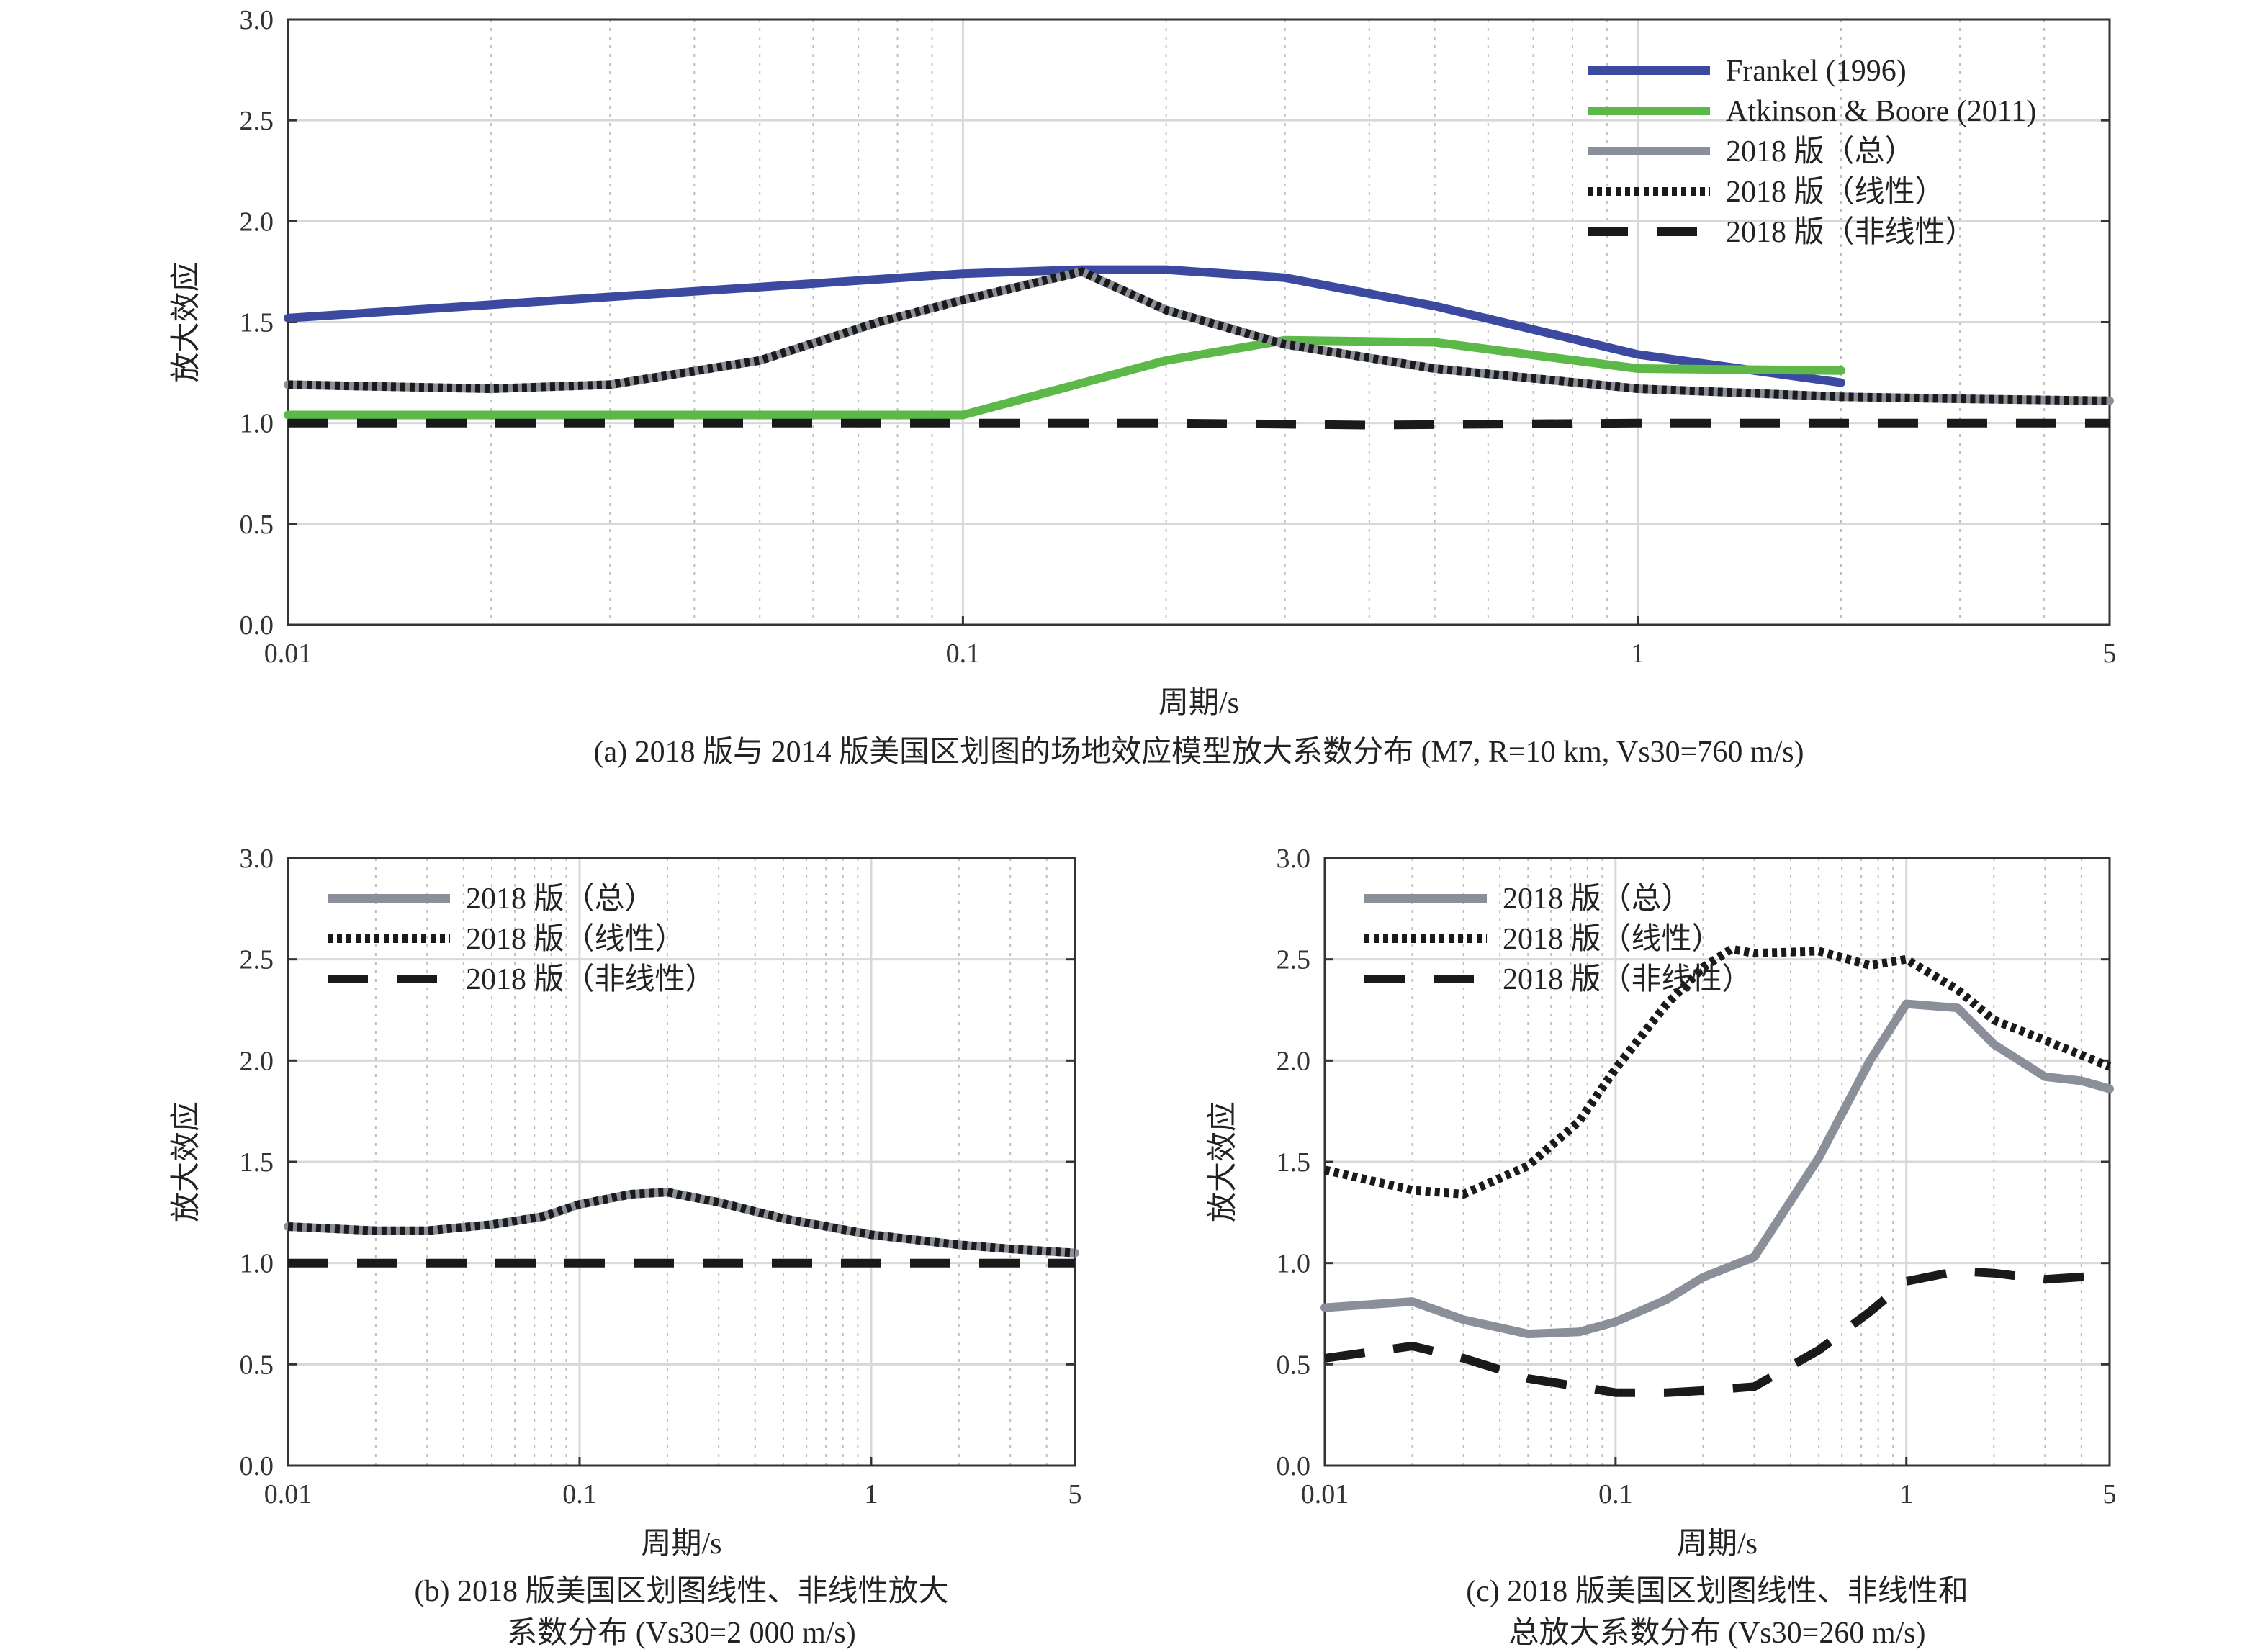  I want to click on figure-caption: (c) 2018 版美国区划图线性、非线性和, so click(1717, 1591).